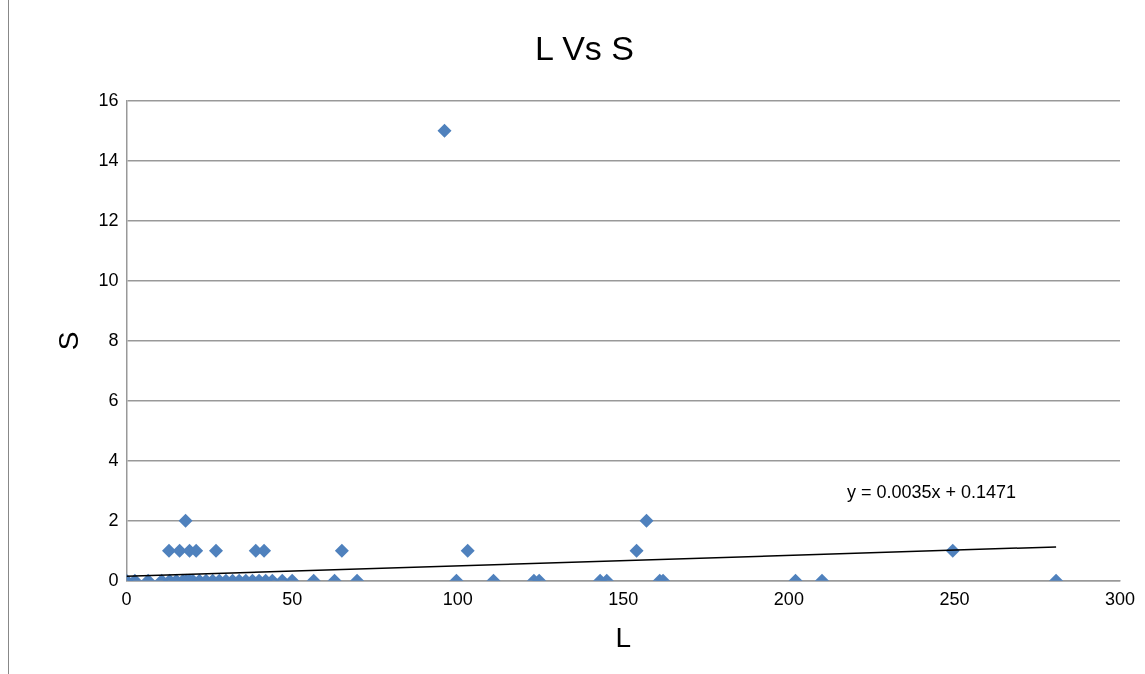  Describe the element at coordinates (113, 579) in the screenshot. I see `y-tick-label: 0` at that location.